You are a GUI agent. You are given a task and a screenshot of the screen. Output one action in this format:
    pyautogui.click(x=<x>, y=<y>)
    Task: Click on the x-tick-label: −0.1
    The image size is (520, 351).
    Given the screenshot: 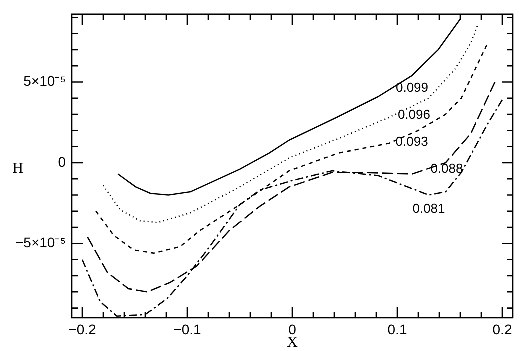 What is the action you would take?
    pyautogui.click(x=188, y=329)
    